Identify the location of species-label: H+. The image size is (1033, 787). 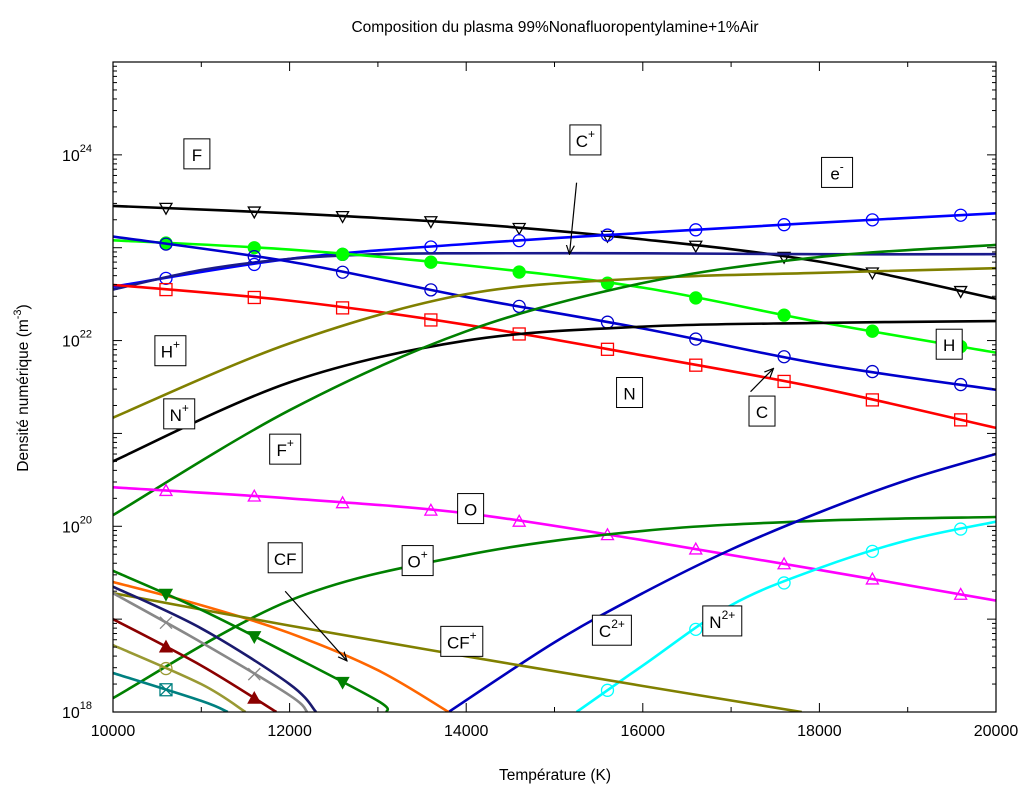
(170, 351).